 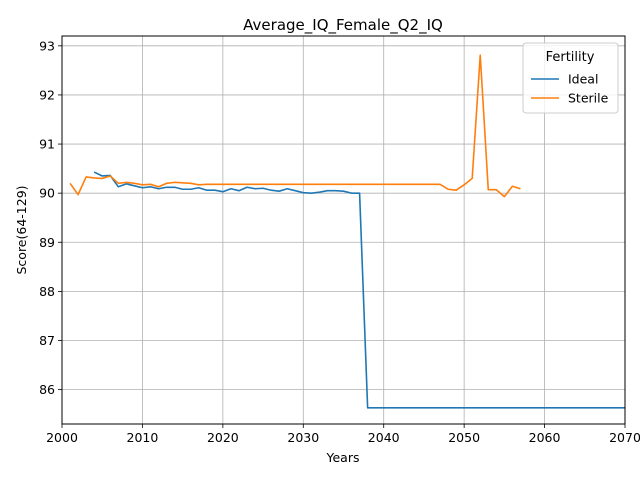 I want to click on legend-title: Fertility, so click(x=570, y=57).